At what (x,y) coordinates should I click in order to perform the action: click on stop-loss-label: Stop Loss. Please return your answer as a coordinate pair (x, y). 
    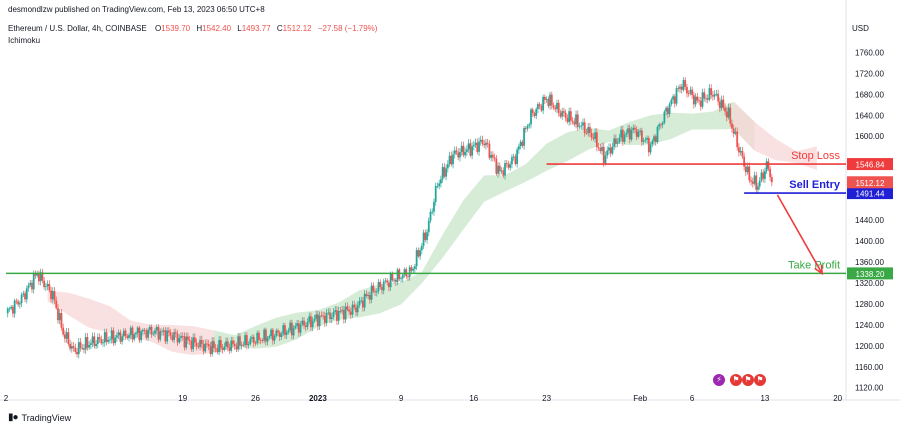
    Looking at the image, I should click on (815, 156).